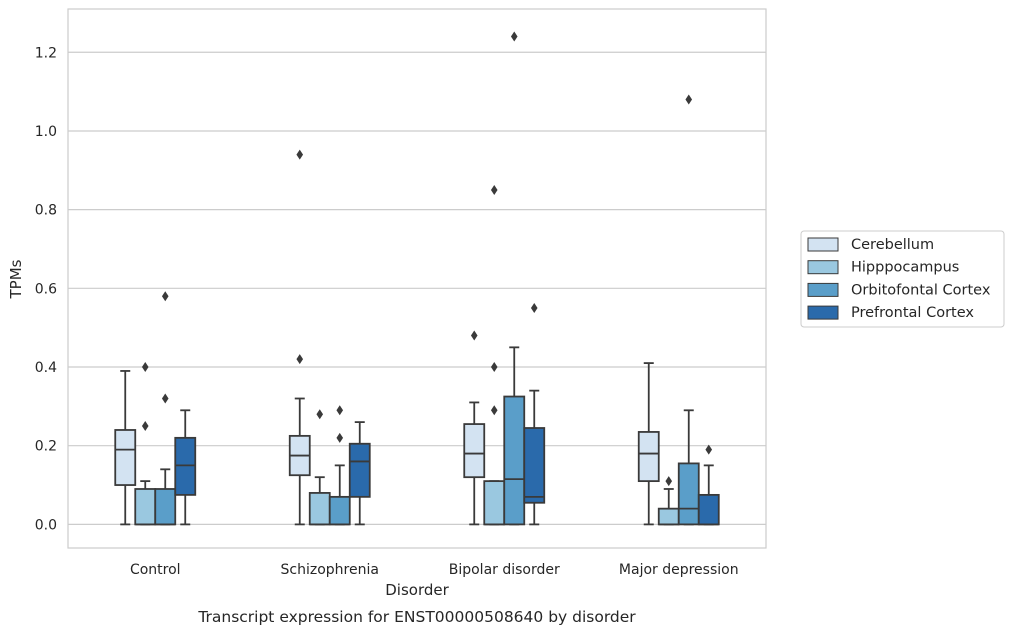 The width and height of the screenshot is (1014, 634). What do you see at coordinates (921, 290) in the screenshot?
I see `legend-label: Orbitofontal Cortex` at bounding box center [921, 290].